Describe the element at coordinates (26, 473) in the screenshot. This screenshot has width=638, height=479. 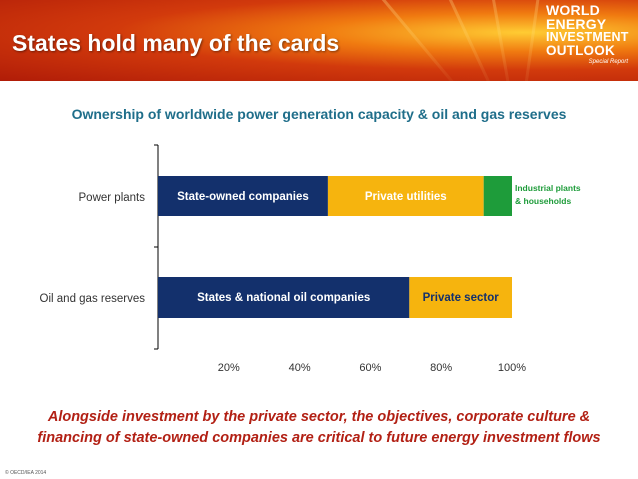
I see `copyright: © OECD/IEA 2014` at that location.